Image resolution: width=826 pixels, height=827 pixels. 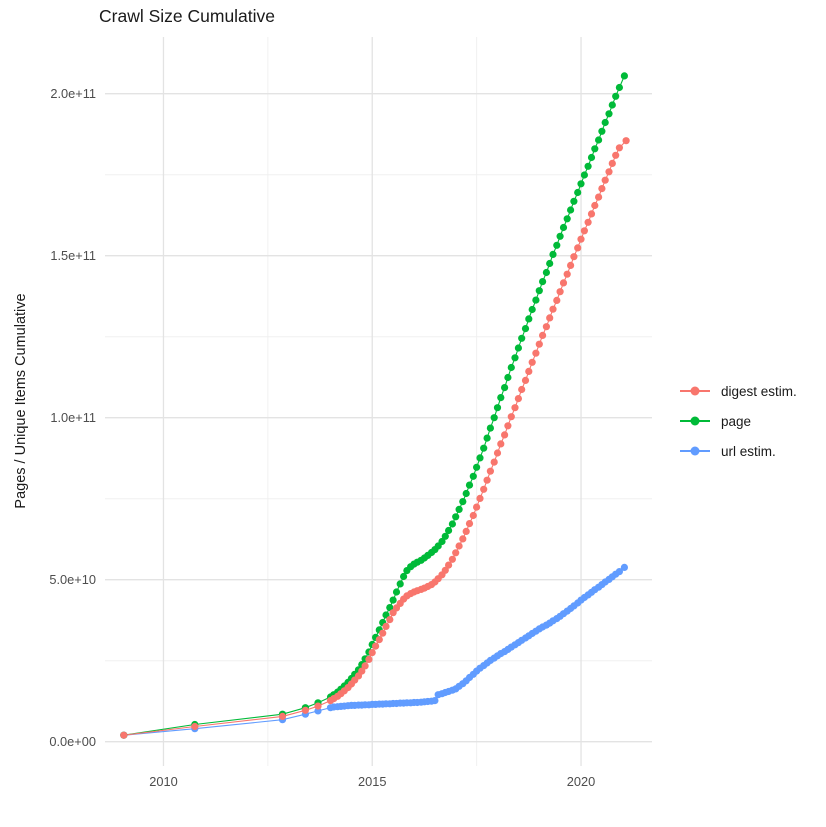 I want to click on legend-item-digestestim: digest estim., so click(x=737, y=391).